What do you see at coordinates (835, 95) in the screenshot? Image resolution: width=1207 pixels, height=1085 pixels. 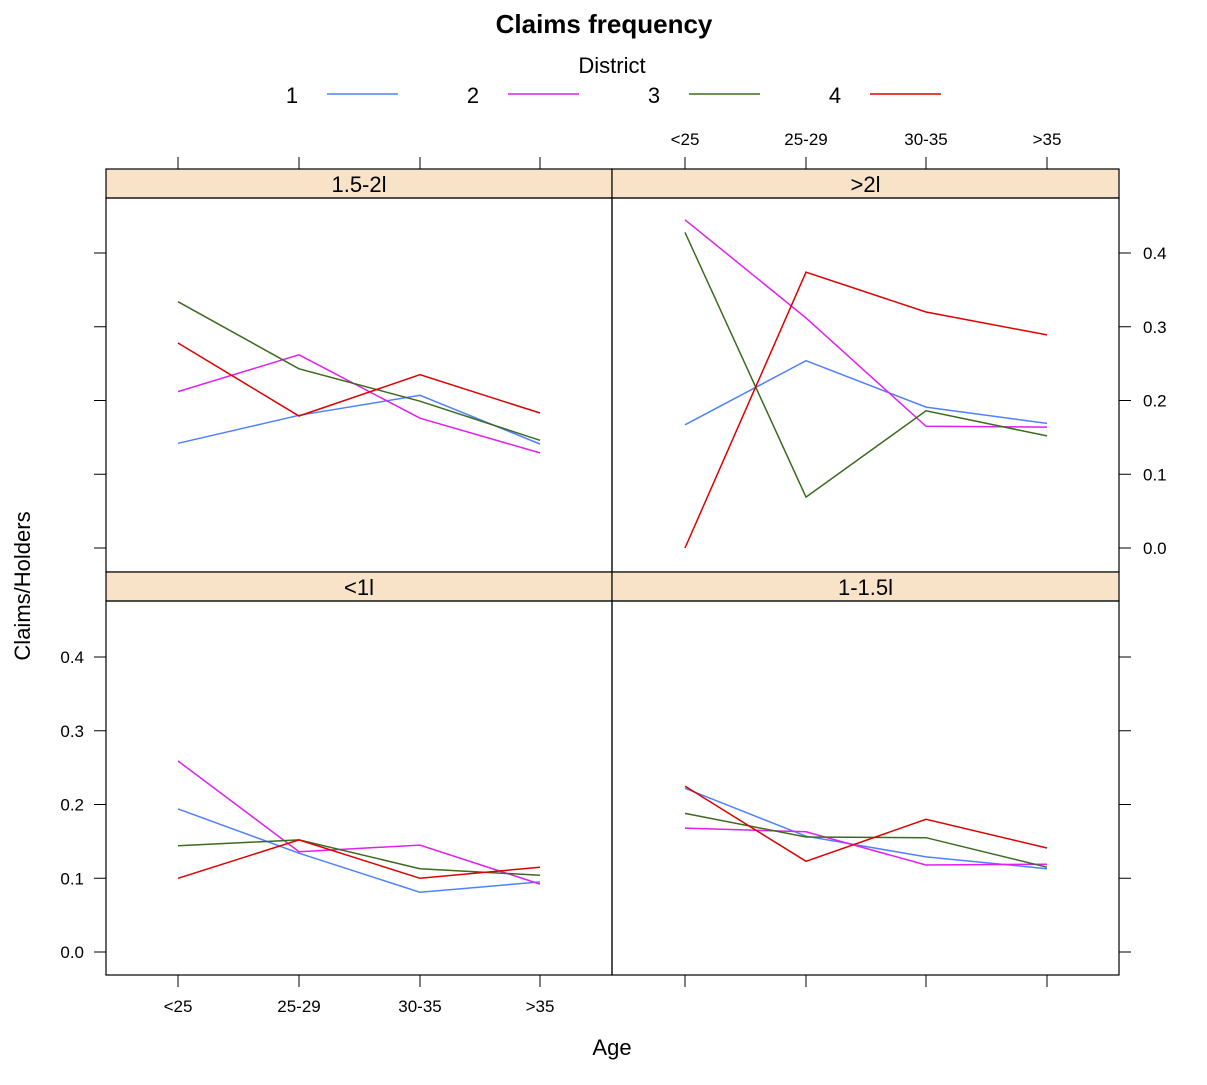 I see `legend-label-4: 4` at bounding box center [835, 95].